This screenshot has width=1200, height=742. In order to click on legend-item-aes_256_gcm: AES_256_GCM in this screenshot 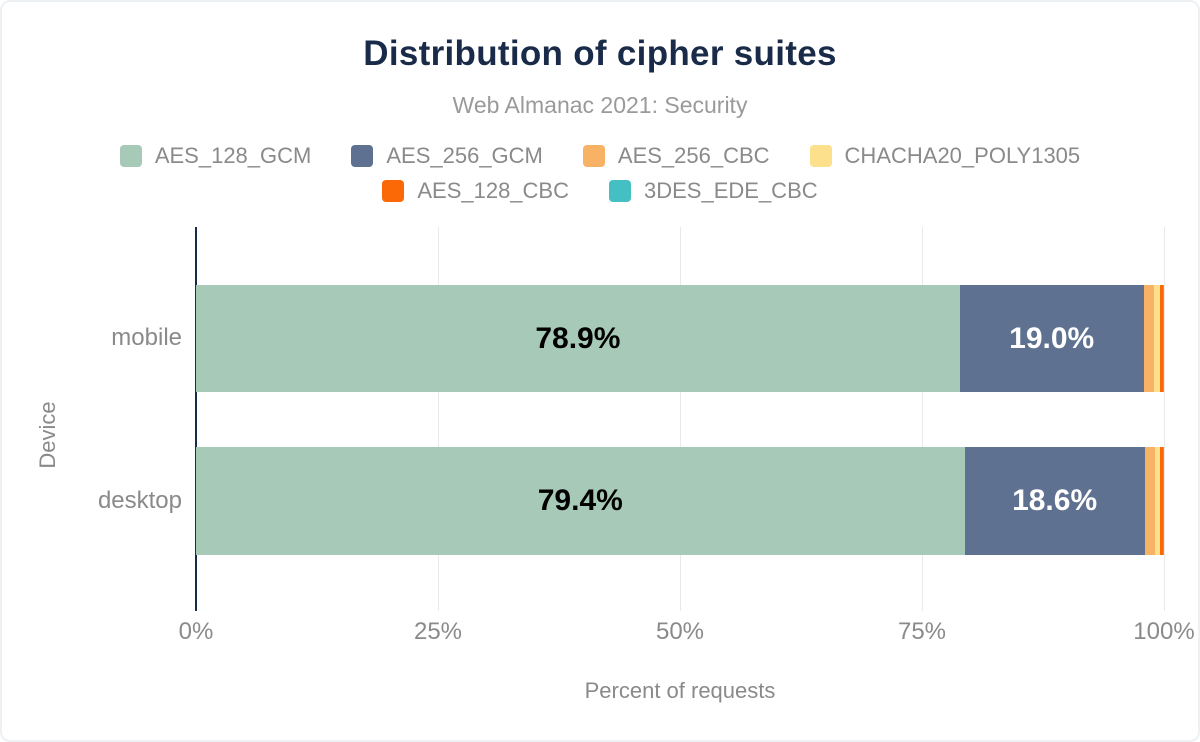, I will do `click(447, 156)`.